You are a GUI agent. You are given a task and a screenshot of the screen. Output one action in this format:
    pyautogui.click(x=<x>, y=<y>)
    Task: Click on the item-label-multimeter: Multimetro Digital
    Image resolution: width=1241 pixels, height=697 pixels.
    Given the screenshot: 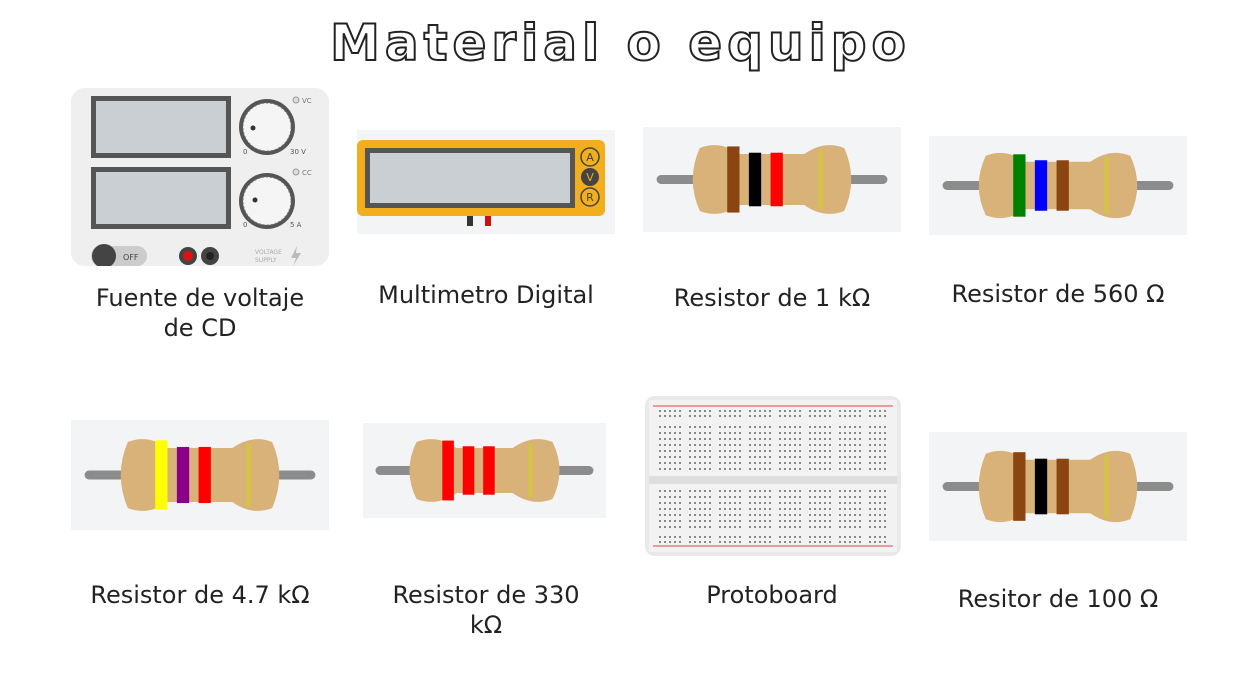 What is the action you would take?
    pyautogui.click(x=486, y=295)
    